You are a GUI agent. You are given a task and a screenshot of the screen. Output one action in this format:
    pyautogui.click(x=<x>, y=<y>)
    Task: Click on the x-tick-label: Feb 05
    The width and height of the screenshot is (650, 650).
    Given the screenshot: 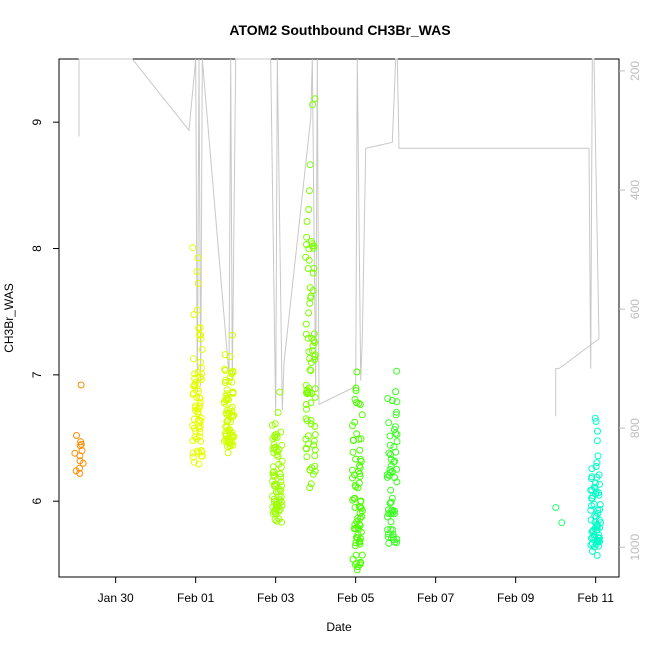 What is the action you would take?
    pyautogui.click(x=356, y=598)
    